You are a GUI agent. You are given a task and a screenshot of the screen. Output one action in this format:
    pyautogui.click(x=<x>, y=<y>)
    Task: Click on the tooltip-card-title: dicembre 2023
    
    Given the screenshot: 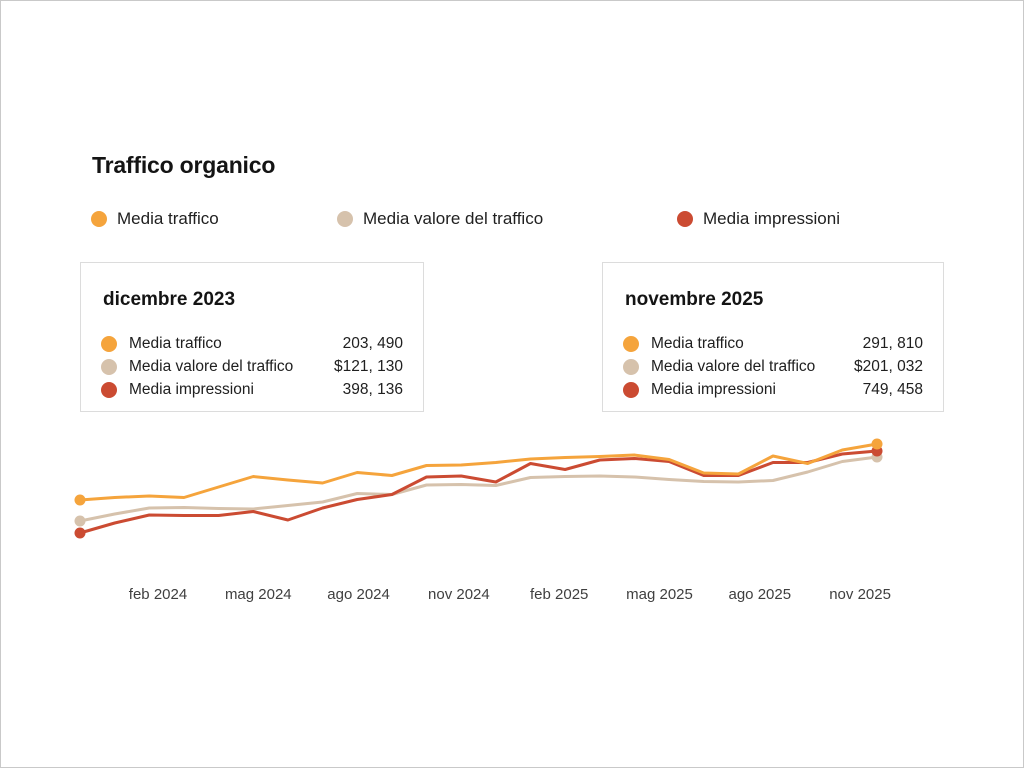 What is the action you would take?
    pyautogui.click(x=169, y=299)
    